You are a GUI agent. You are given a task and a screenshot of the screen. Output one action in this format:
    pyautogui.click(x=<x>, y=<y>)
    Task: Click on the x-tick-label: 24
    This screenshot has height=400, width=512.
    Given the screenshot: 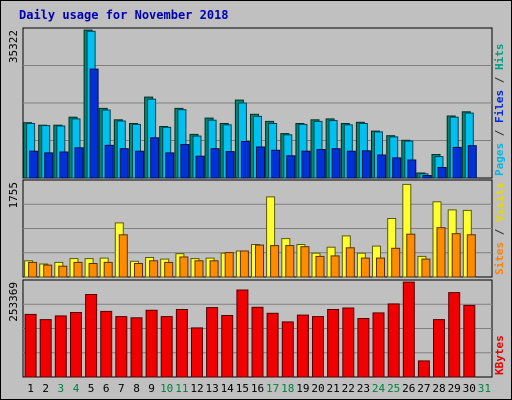 What is the action you would take?
    pyautogui.click(x=379, y=388)
    